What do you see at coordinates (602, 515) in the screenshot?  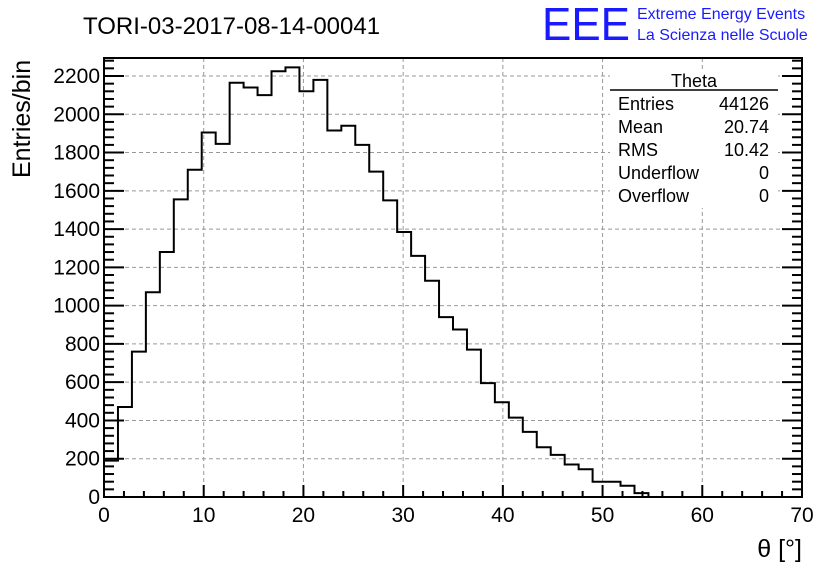 I see `x-tick-label: 50` at bounding box center [602, 515].